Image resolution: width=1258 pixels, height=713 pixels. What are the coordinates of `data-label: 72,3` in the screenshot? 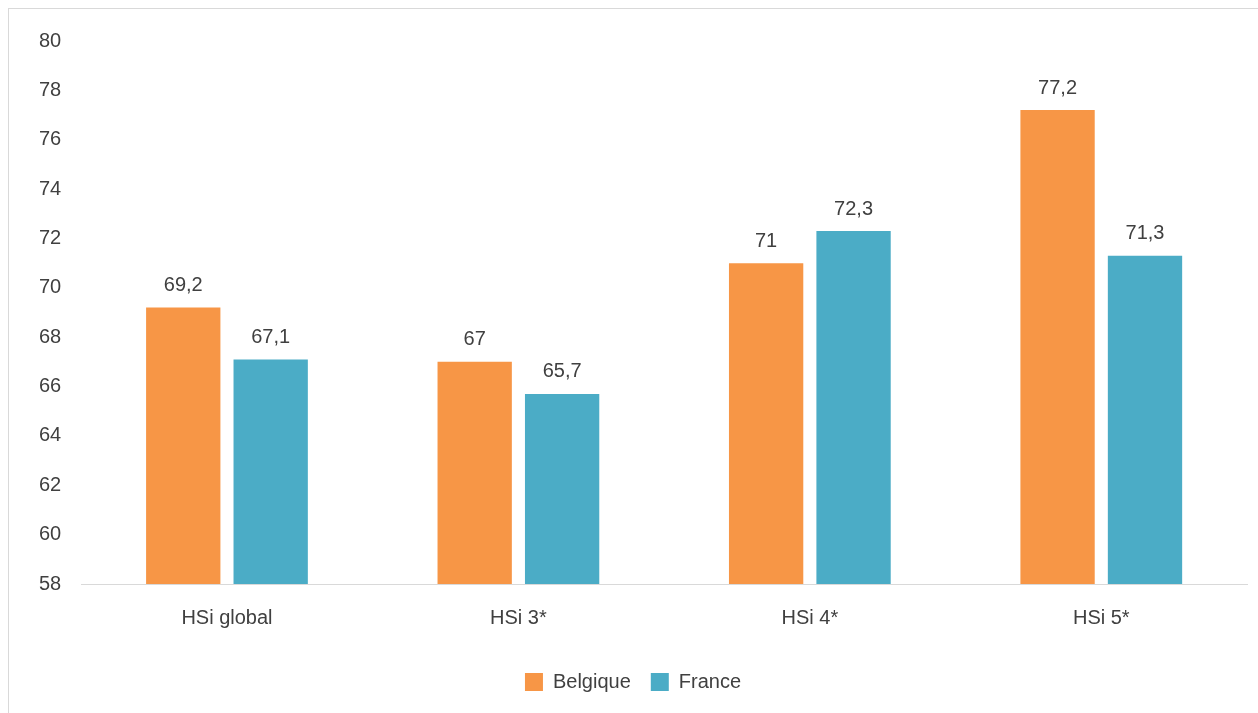 It's located at (854, 207).